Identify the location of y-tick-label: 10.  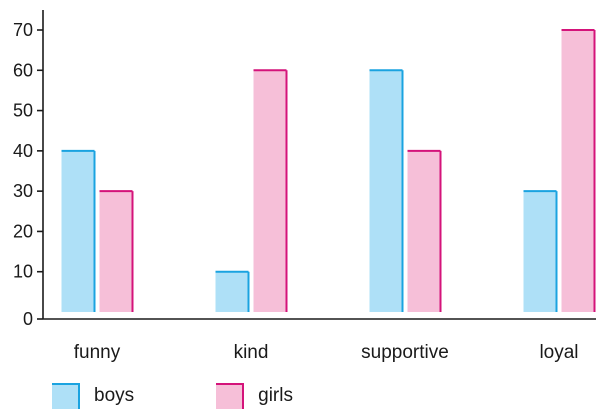
(23, 272).